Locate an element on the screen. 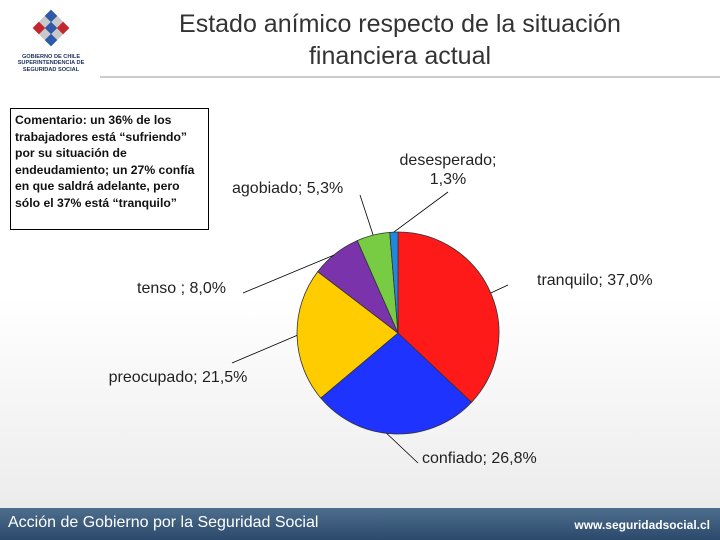  page-title-line2: financiera actual is located at coordinates (400, 56).